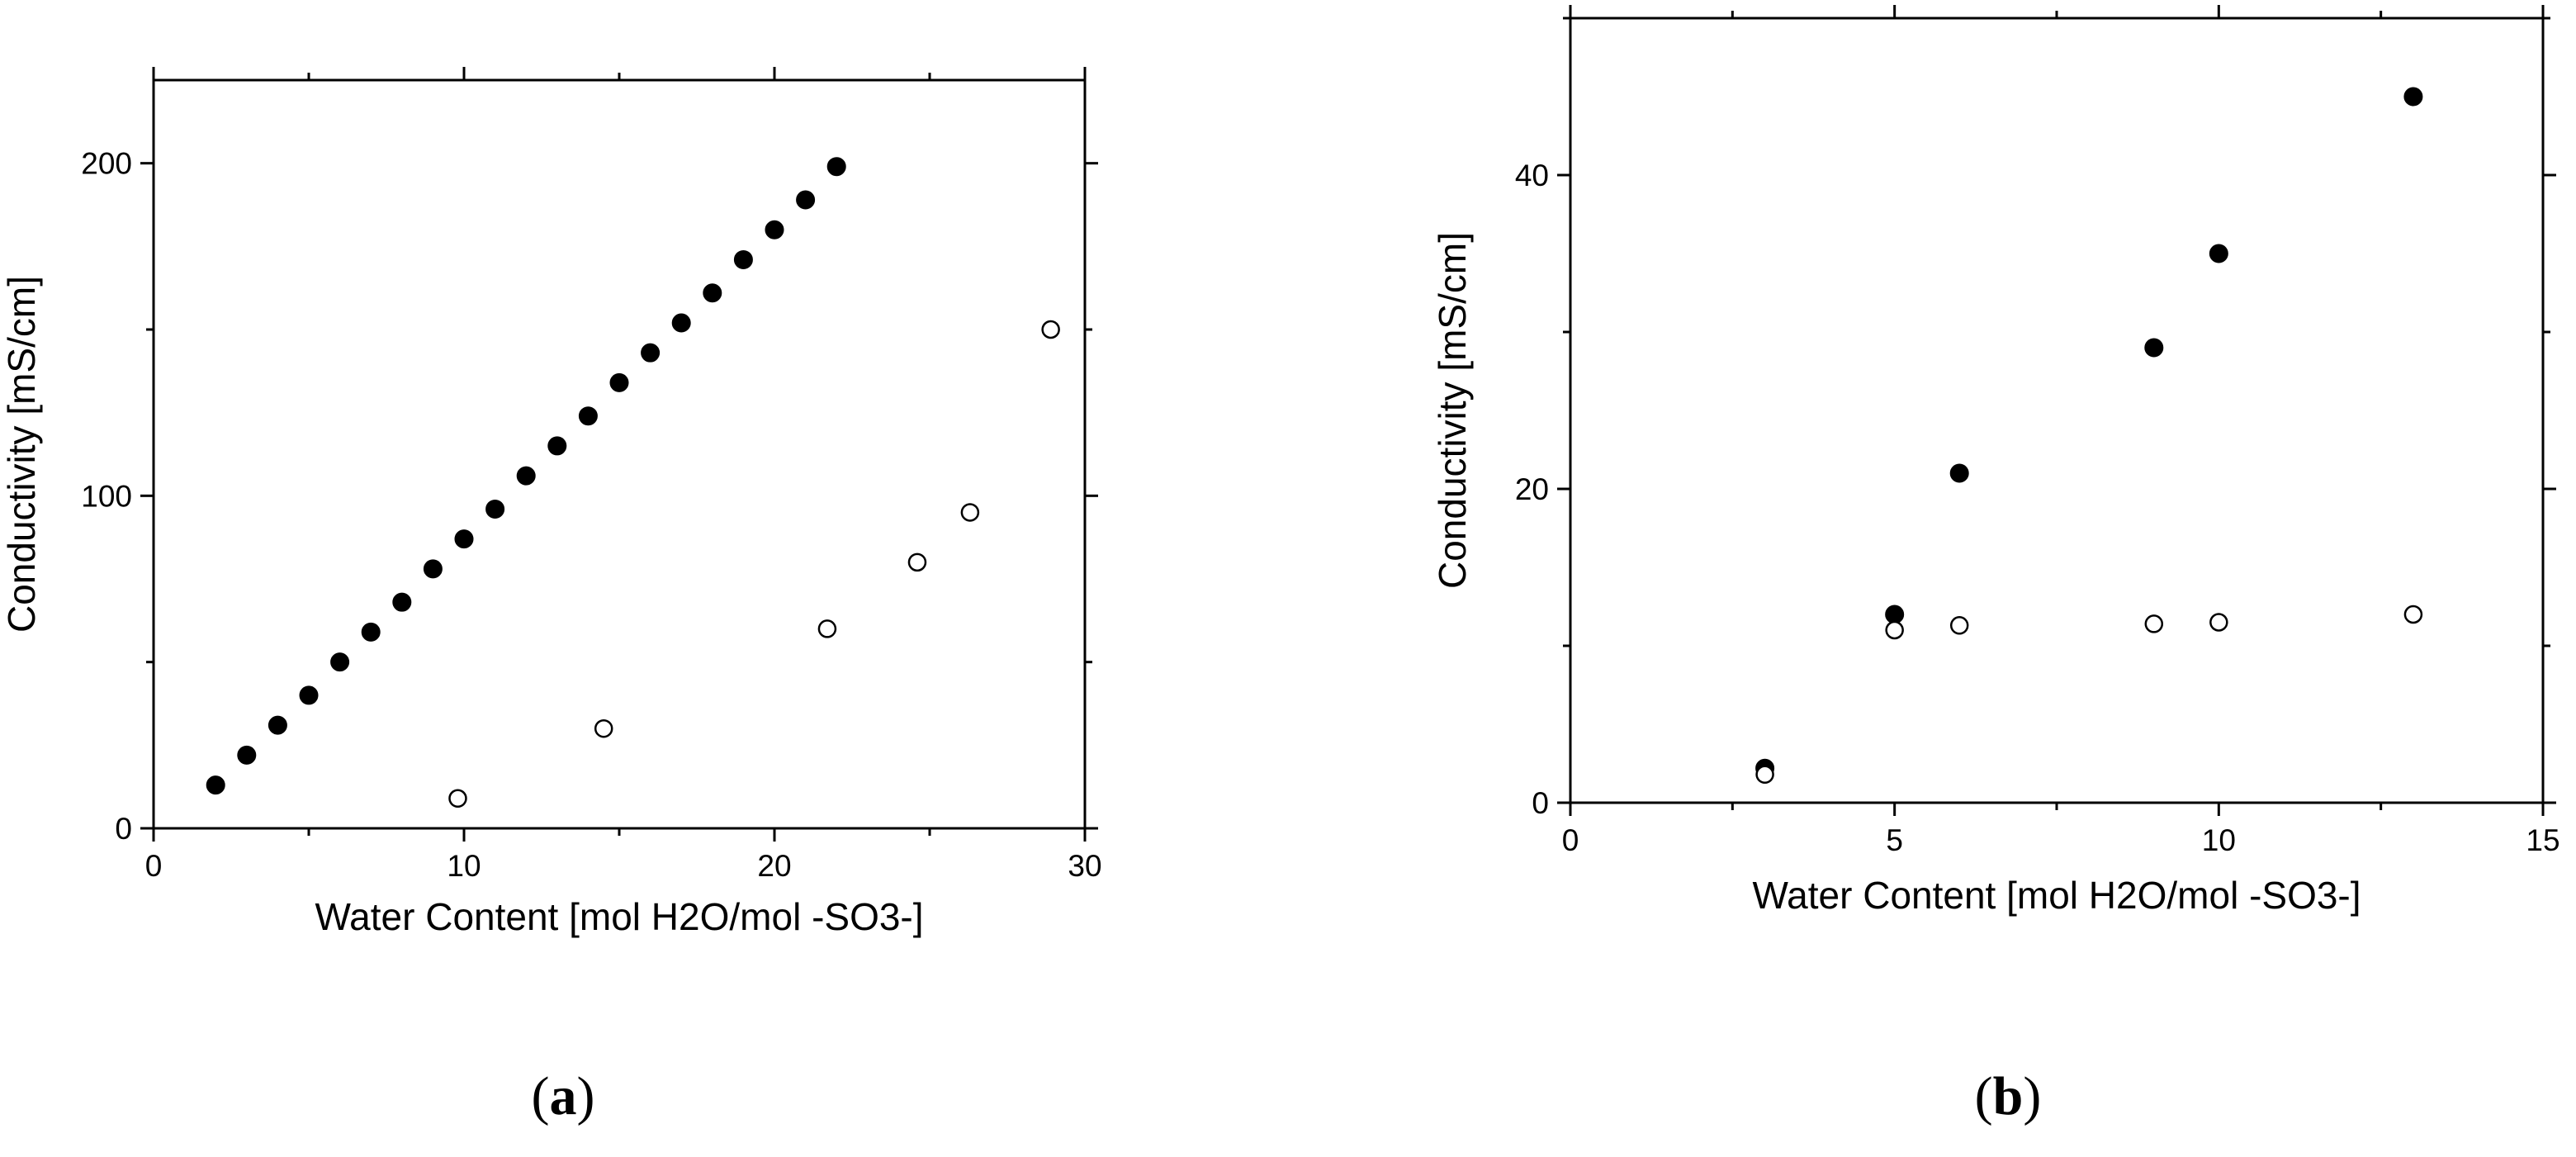 The image size is (2576, 1157). I want to click on x-tick-label: 15, so click(2542, 840).